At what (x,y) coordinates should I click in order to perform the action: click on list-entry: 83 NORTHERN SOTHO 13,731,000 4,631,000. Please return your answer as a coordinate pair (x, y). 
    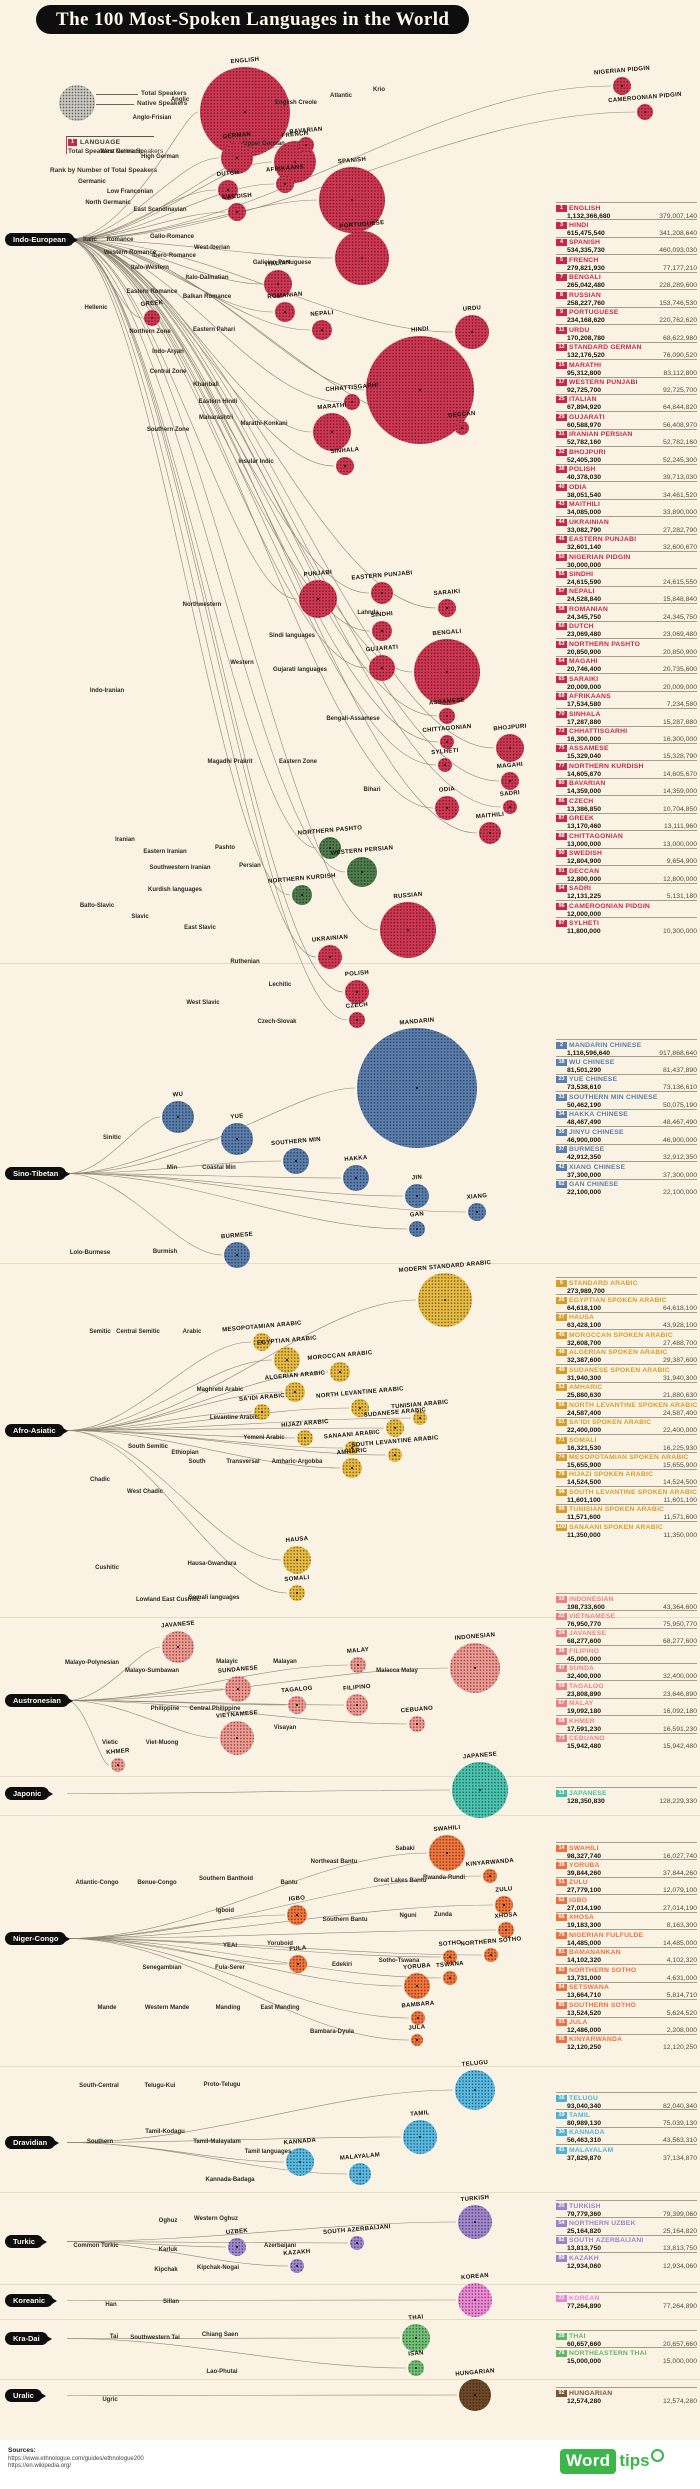
    Looking at the image, I should click on (626, 1973).